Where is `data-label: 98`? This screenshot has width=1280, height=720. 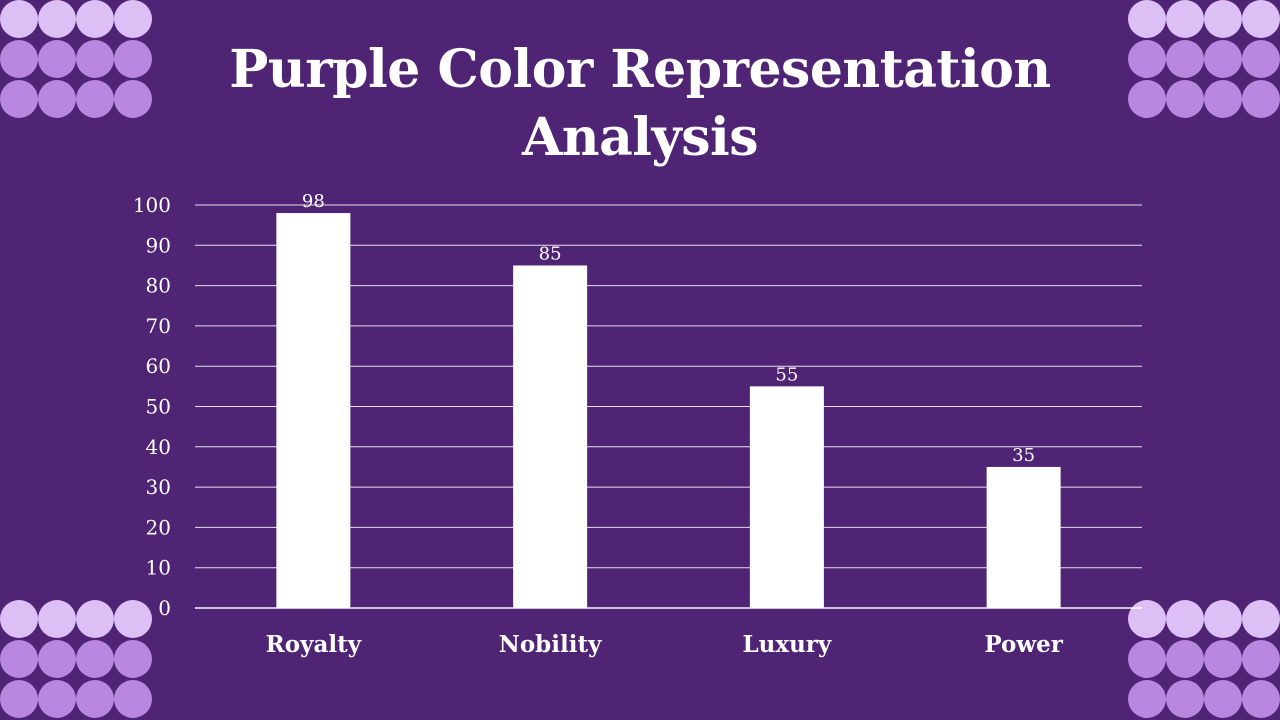 data-label: 98 is located at coordinates (313, 201).